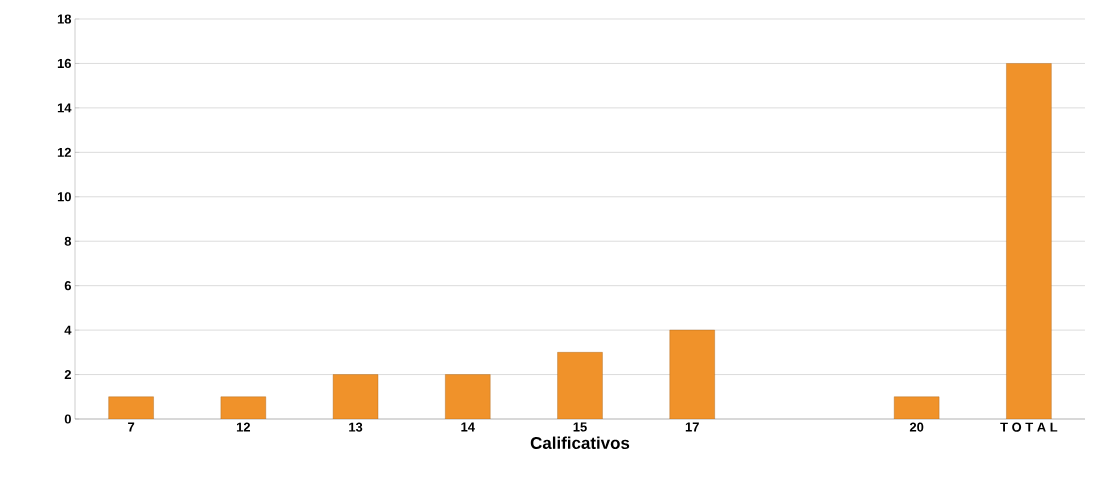 This screenshot has height=481, width=1108. What do you see at coordinates (64, 19) in the screenshot?
I see `y-tick-label: 18` at bounding box center [64, 19].